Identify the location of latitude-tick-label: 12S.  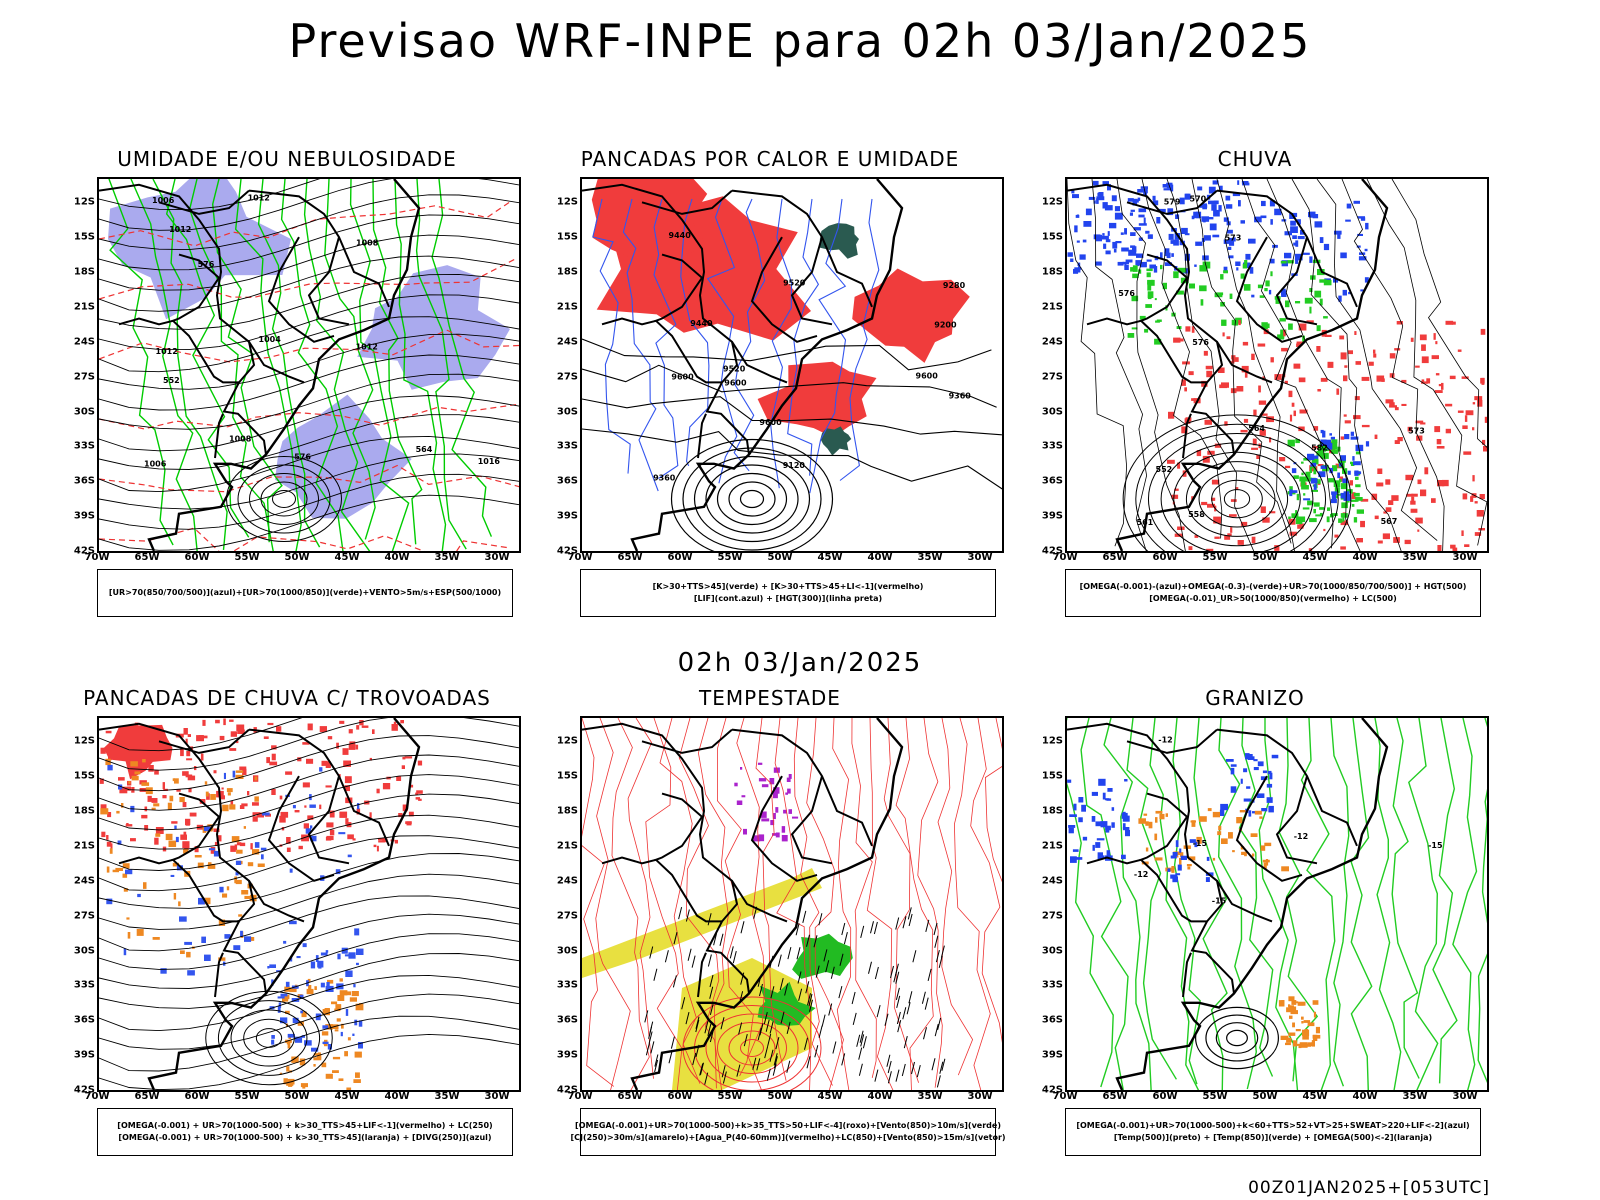
(567, 202).